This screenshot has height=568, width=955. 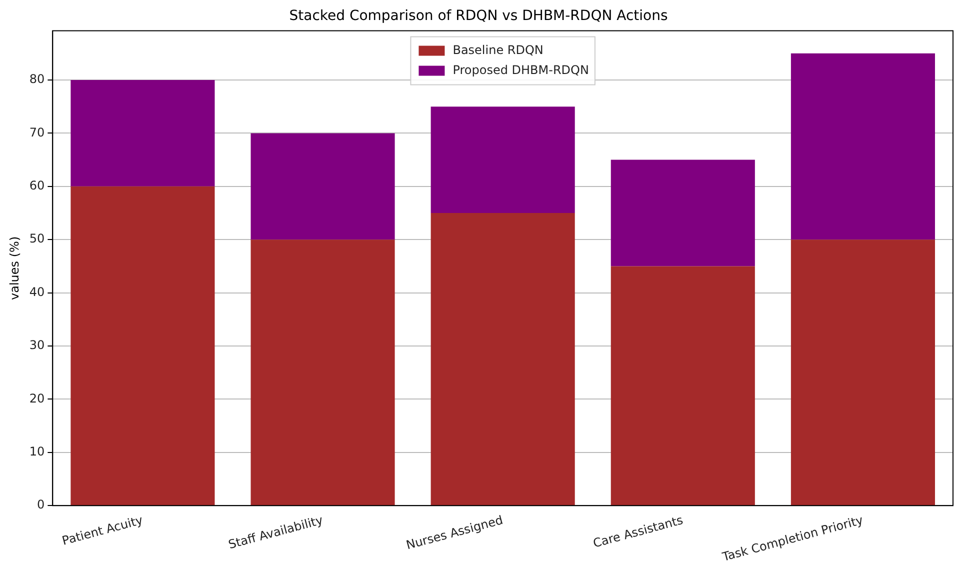 I want to click on y-tick-label: 60, so click(x=37, y=185).